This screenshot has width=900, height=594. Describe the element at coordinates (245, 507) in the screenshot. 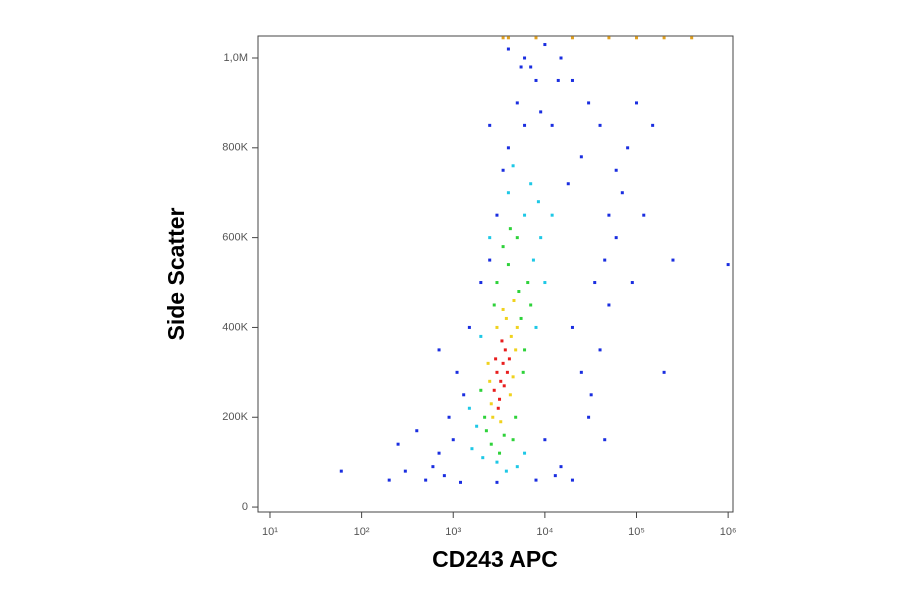

I see `y-tick-label: 0` at that location.